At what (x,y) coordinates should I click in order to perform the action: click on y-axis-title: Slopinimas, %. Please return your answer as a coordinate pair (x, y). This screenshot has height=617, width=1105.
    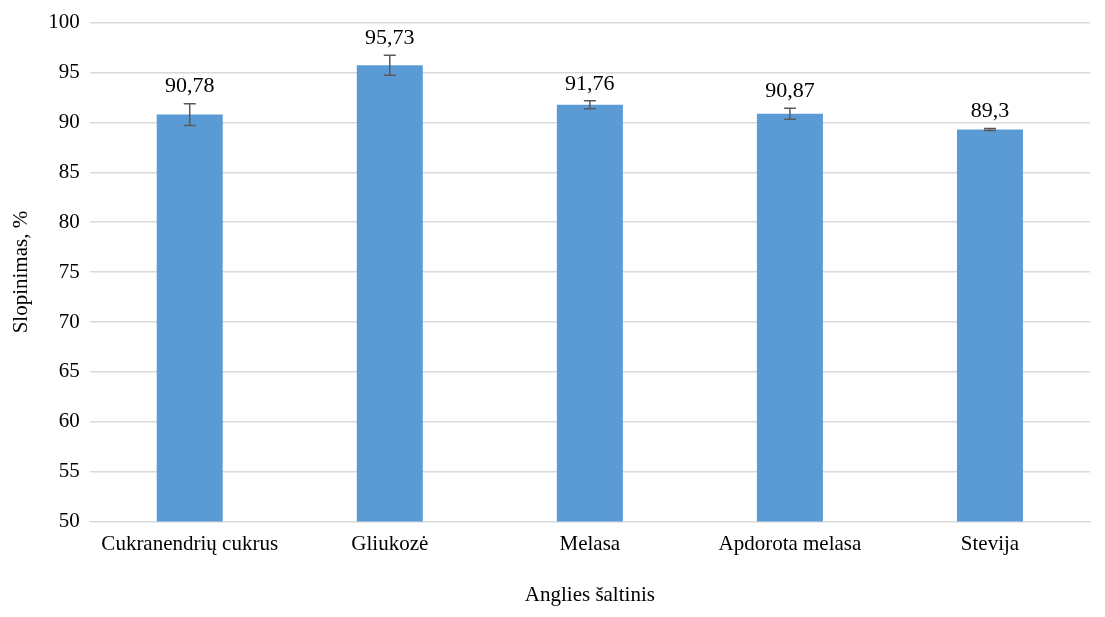
    Looking at the image, I should click on (20, 272).